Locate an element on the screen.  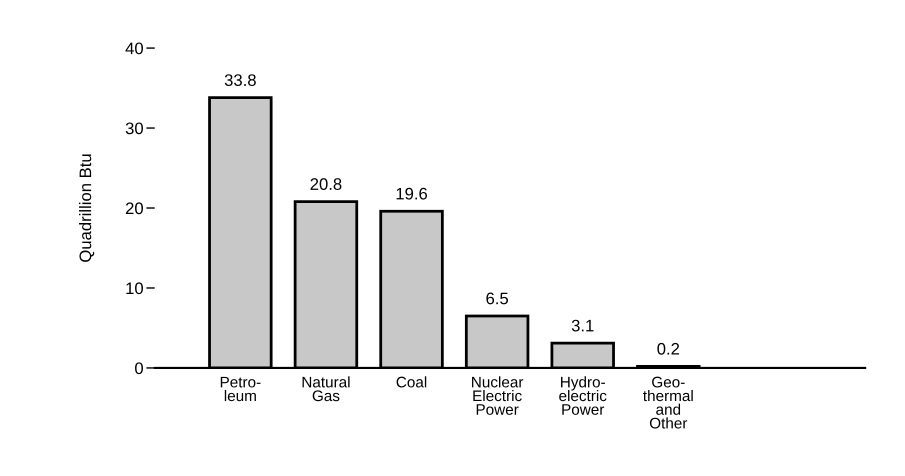
y-tick-label: 10 is located at coordinates (134, 288).